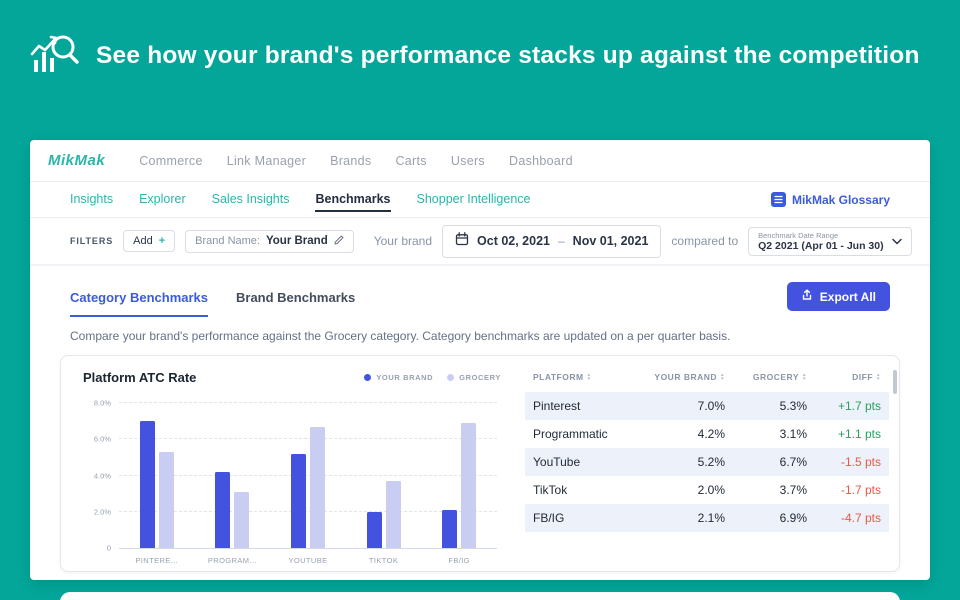 Image resolution: width=960 pixels, height=600 pixels. I want to click on column-header-platform: PLATFORM ▲ ▼, so click(585, 377).